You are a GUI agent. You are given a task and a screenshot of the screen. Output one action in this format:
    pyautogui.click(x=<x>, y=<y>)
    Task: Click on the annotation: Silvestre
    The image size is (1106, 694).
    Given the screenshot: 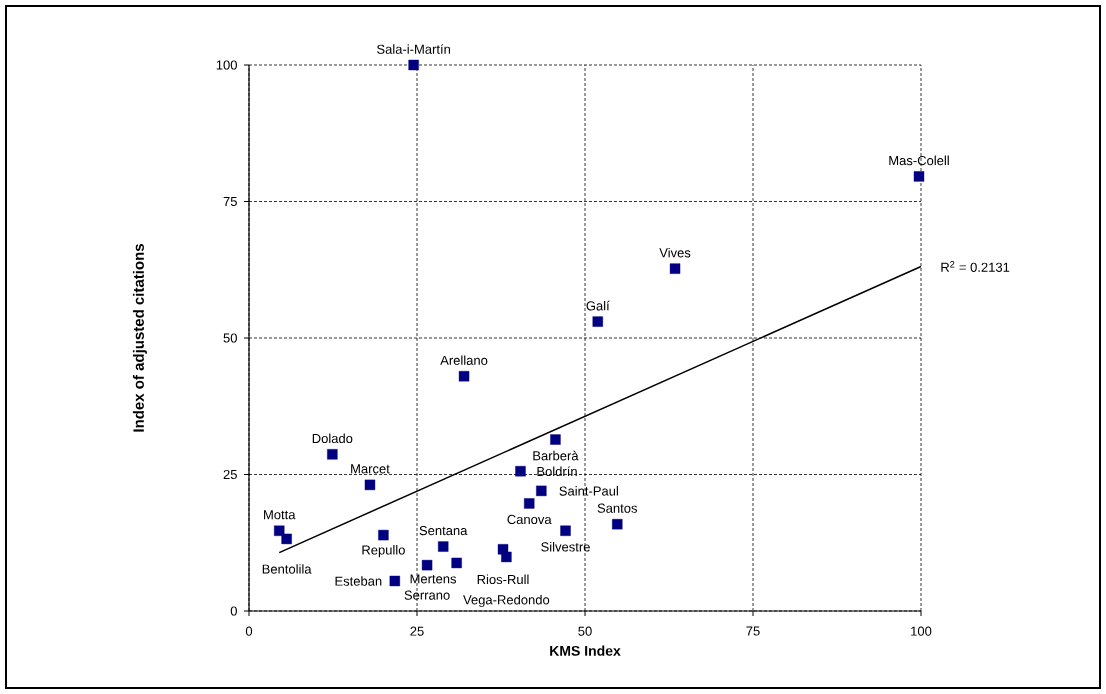 What is the action you would take?
    pyautogui.click(x=565, y=546)
    